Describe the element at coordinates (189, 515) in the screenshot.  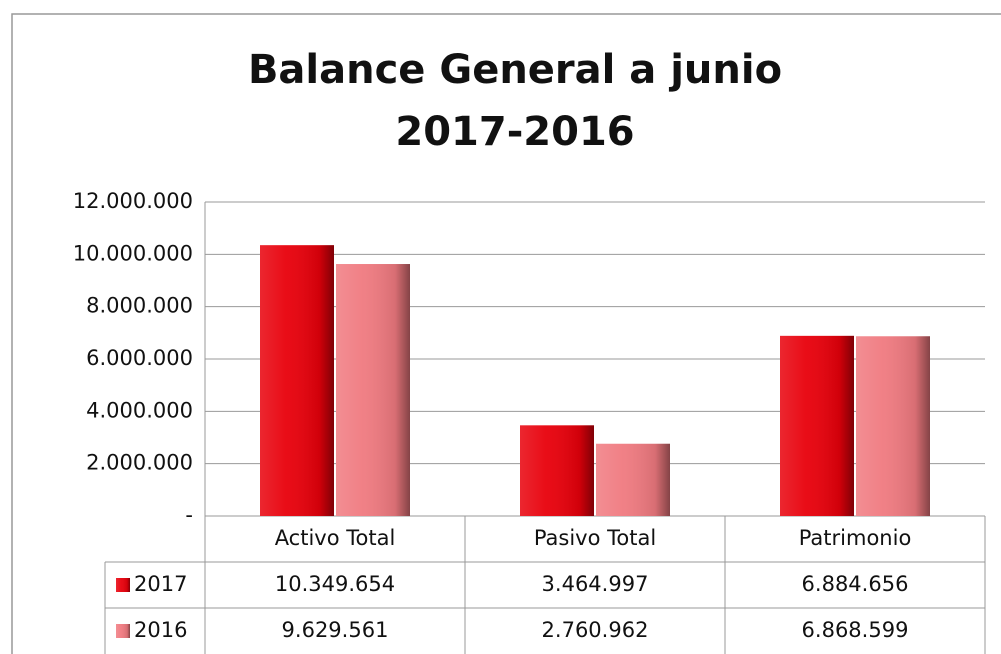
I see `y-tick-label: -` at that location.